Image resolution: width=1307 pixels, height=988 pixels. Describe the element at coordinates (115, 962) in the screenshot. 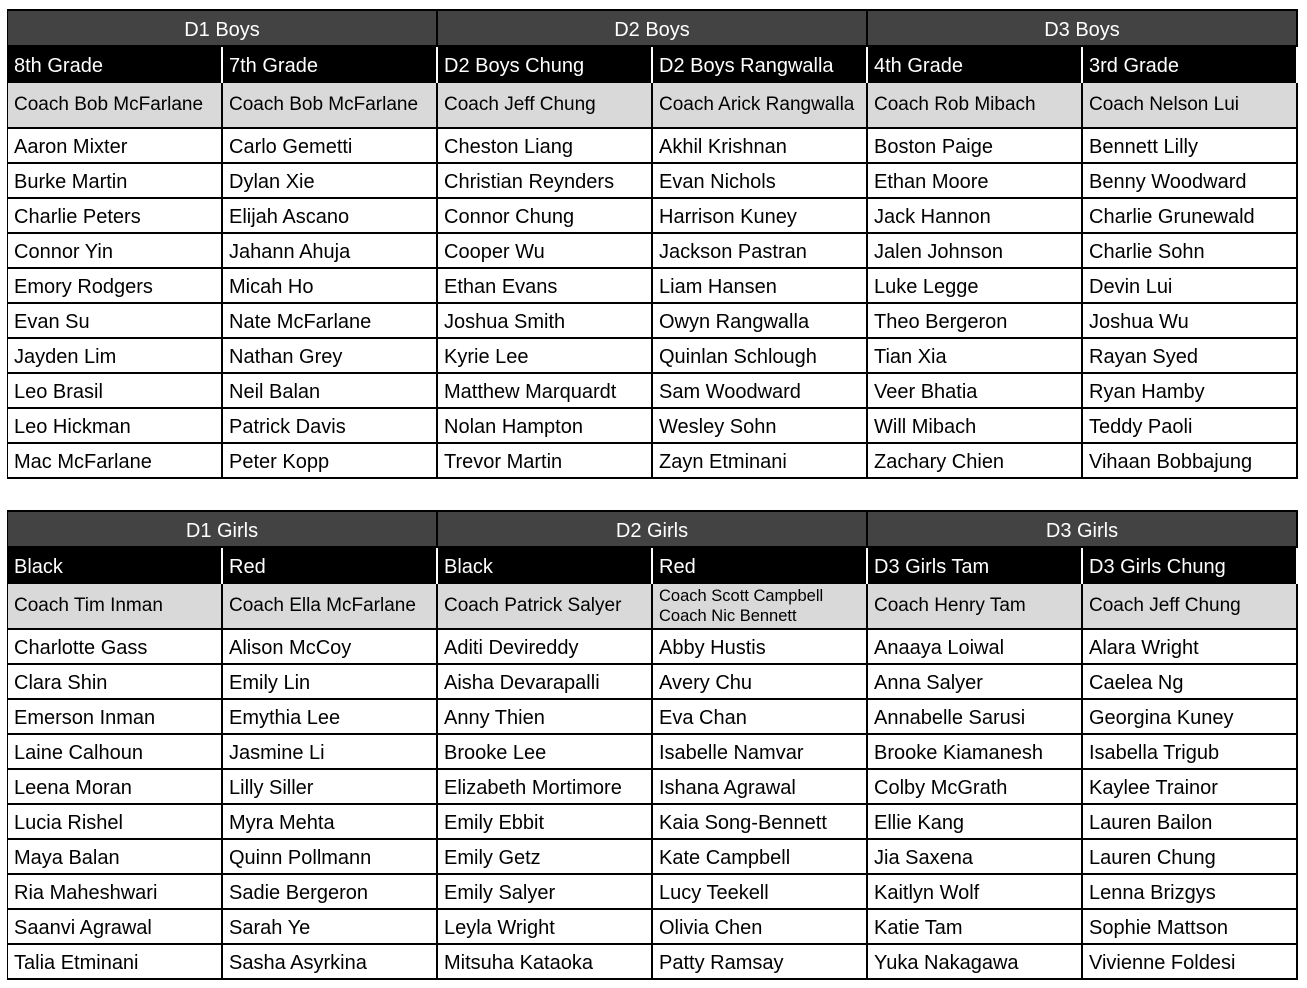

I see `player-cell: Talia Etminani` at that location.